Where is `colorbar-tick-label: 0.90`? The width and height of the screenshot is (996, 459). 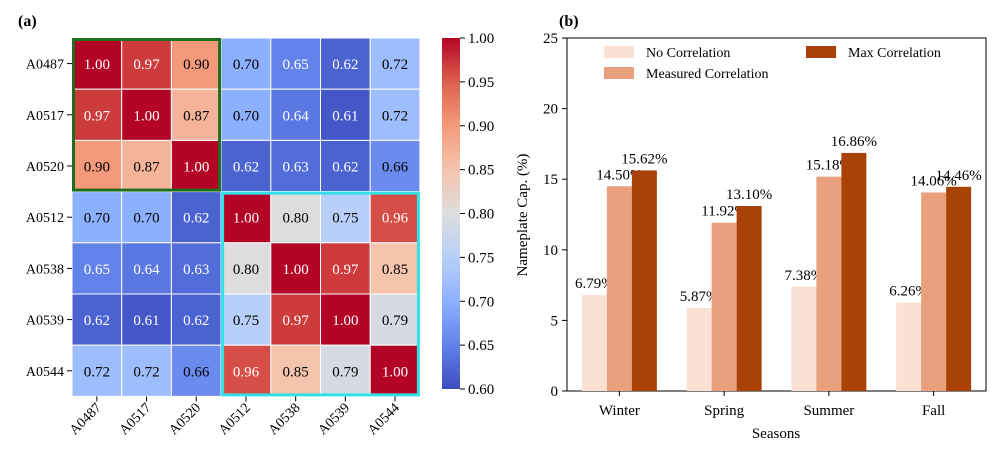 colorbar-tick-label: 0.90 is located at coordinates (481, 127).